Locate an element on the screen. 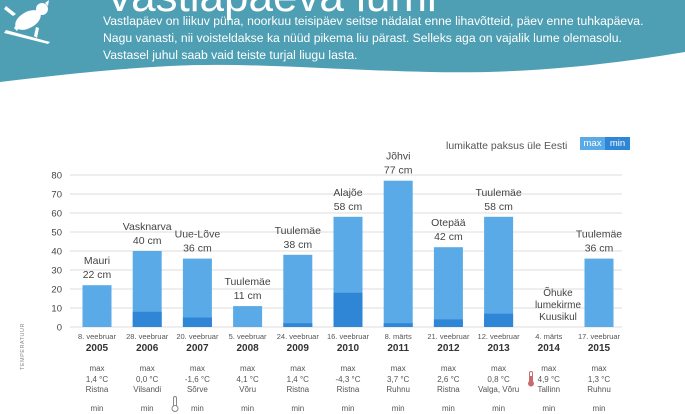  temp-value: 1,3 °C is located at coordinates (599, 380).